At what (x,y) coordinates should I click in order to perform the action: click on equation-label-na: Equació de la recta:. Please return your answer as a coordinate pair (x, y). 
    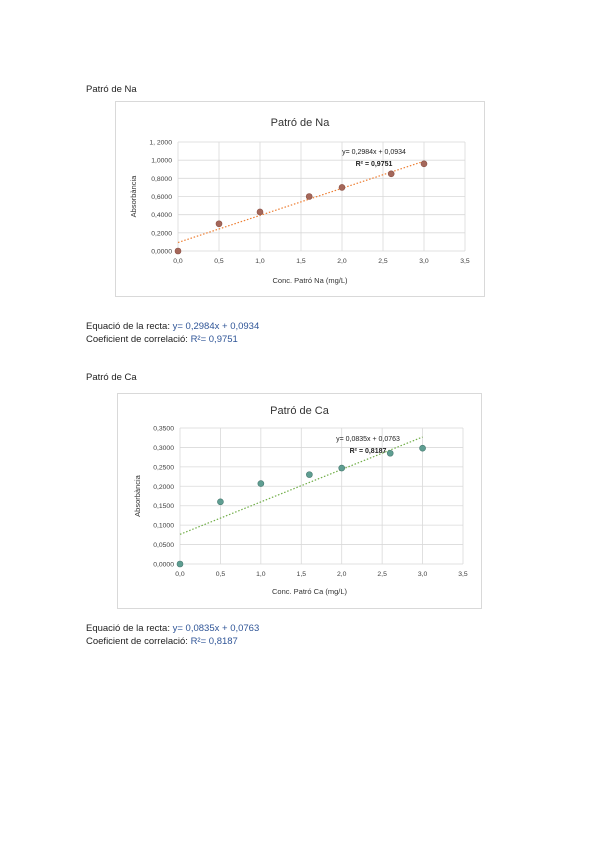
    Looking at the image, I should click on (128, 326).